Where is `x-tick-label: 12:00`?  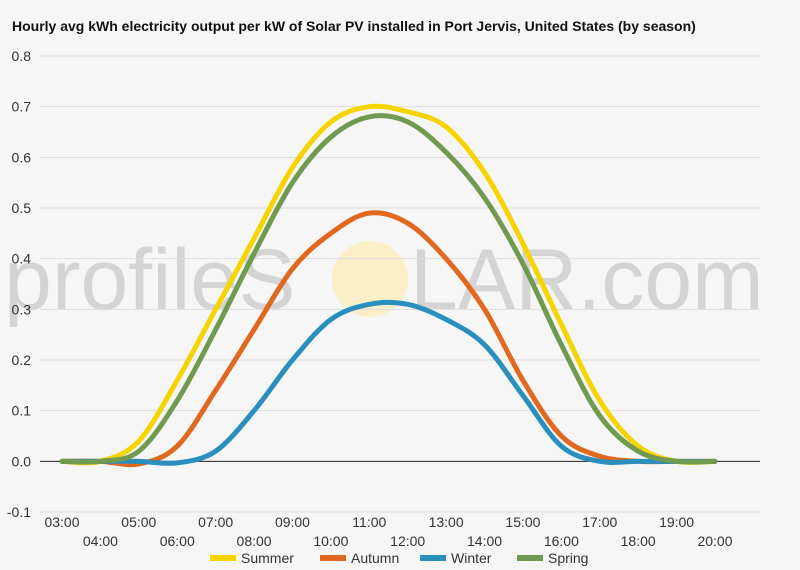
x-tick-label: 12:00 is located at coordinates (407, 541).